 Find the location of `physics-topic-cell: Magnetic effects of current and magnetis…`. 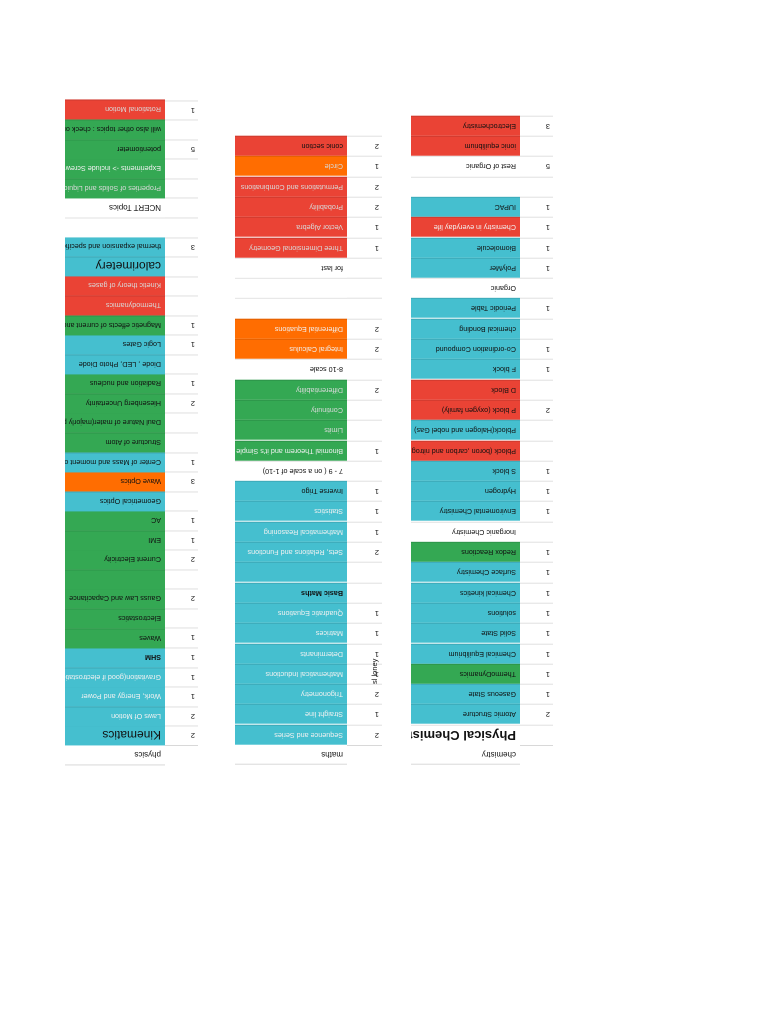

physics-topic-cell: Magnetic effects of current and magnetis… is located at coordinates (115, 325).